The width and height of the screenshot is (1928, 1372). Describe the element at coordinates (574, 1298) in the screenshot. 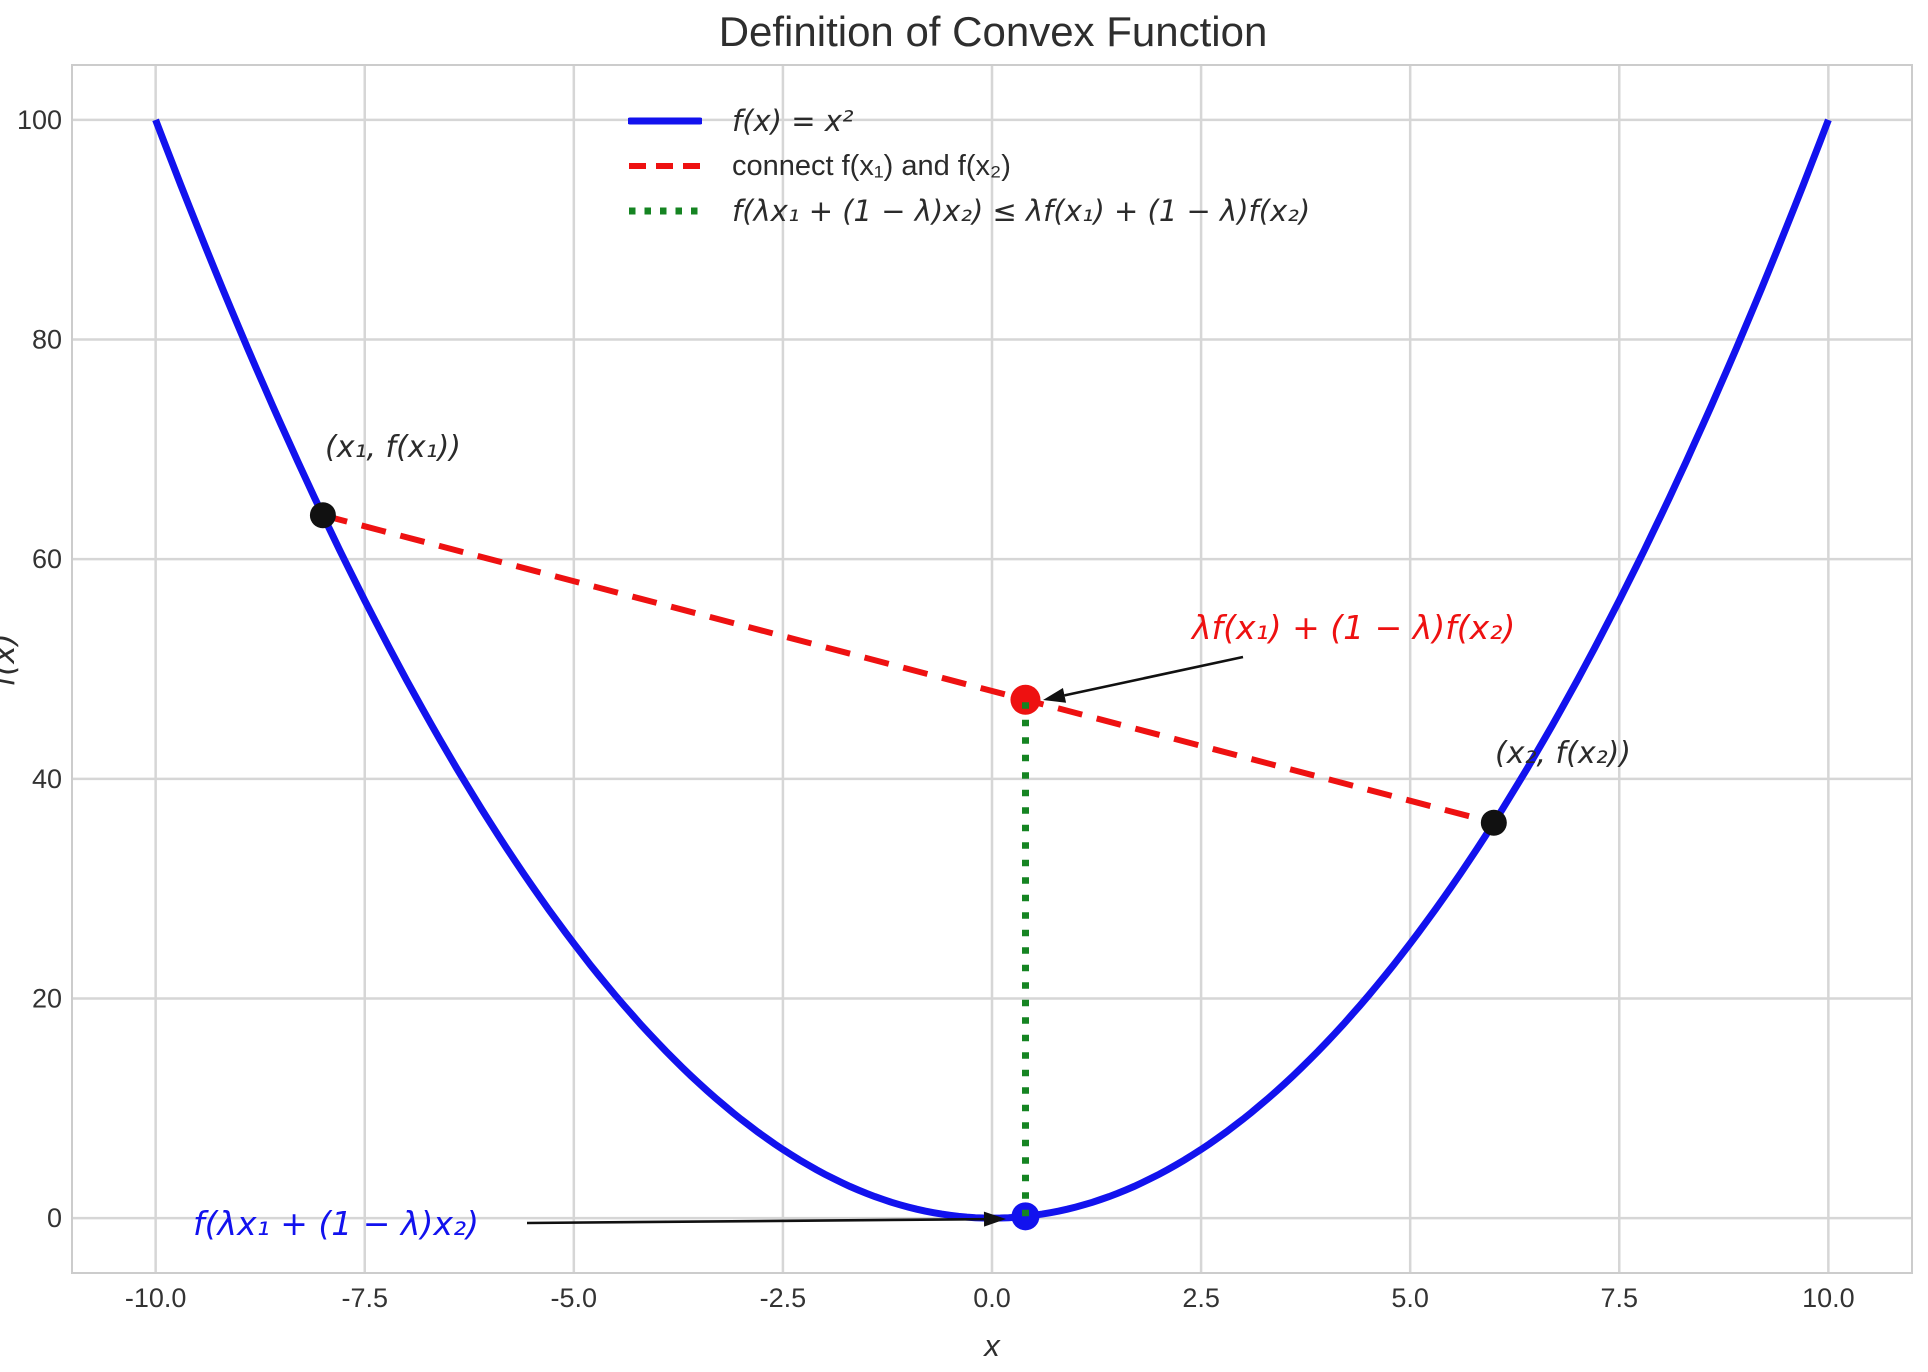

I see `x-tick-label: -5.0` at that location.